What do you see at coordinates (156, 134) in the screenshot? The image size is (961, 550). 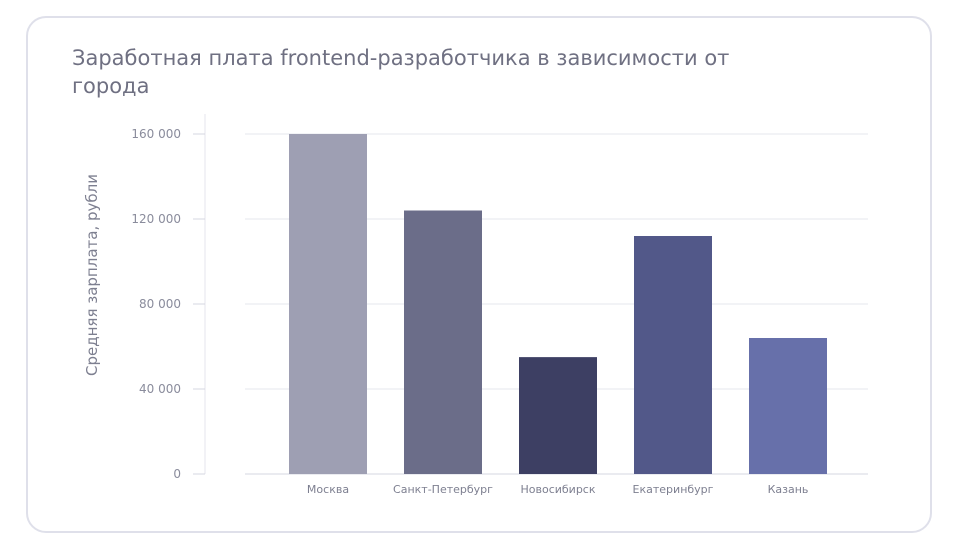 I see `y-tick-label: 160 000` at bounding box center [156, 134].